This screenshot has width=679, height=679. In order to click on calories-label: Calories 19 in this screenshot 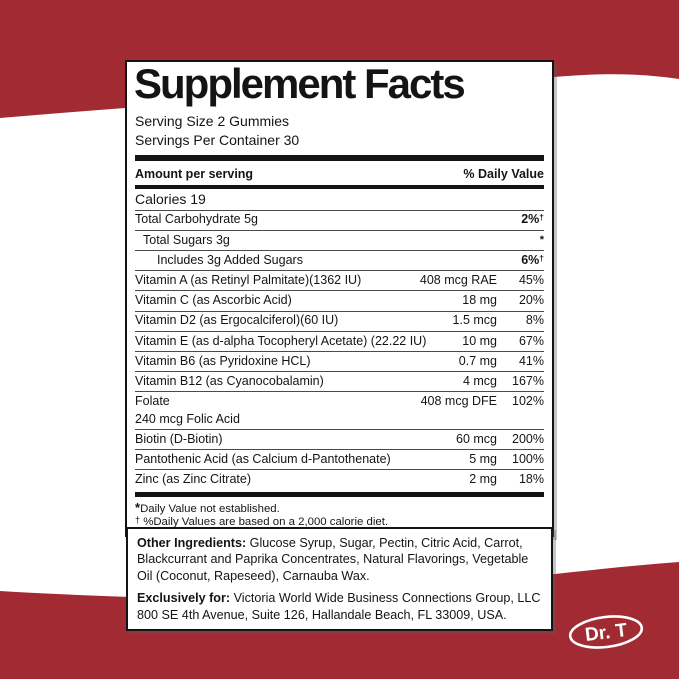, I will do `click(170, 199)`.